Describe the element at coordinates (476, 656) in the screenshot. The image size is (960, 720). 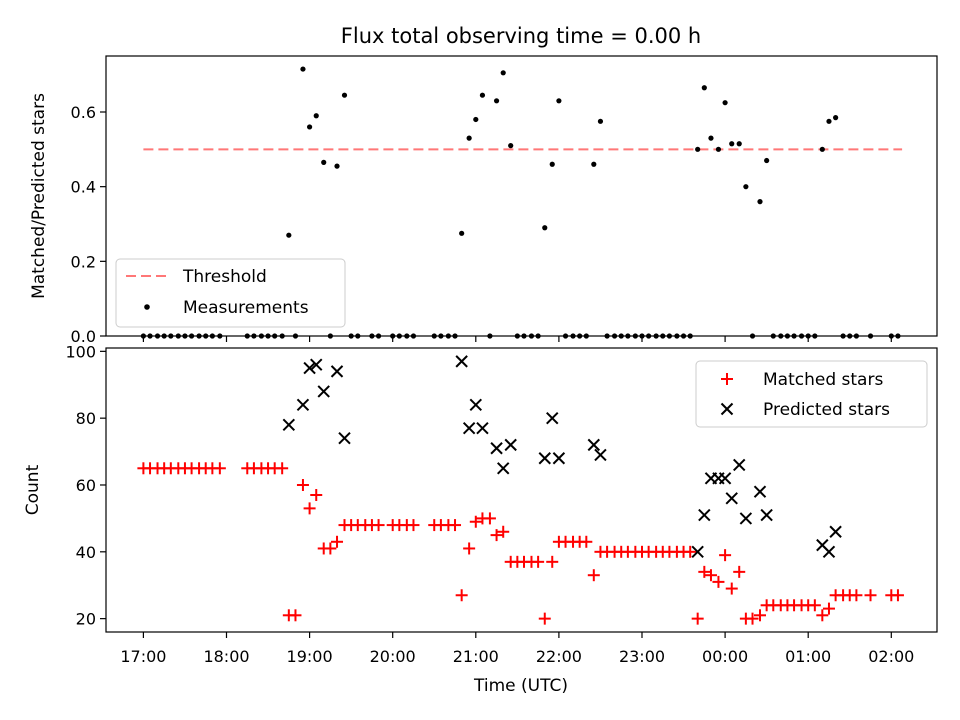
I see `x-tick-label: 21:00` at that location.